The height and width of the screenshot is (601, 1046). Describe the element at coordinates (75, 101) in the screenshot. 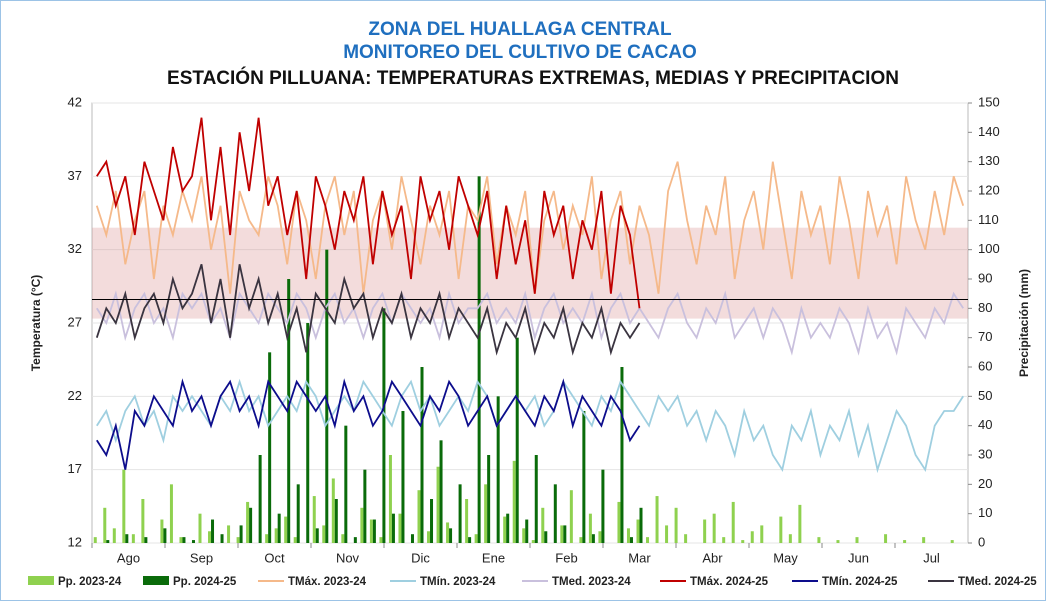

I see `y-tick-label: 42` at that location.